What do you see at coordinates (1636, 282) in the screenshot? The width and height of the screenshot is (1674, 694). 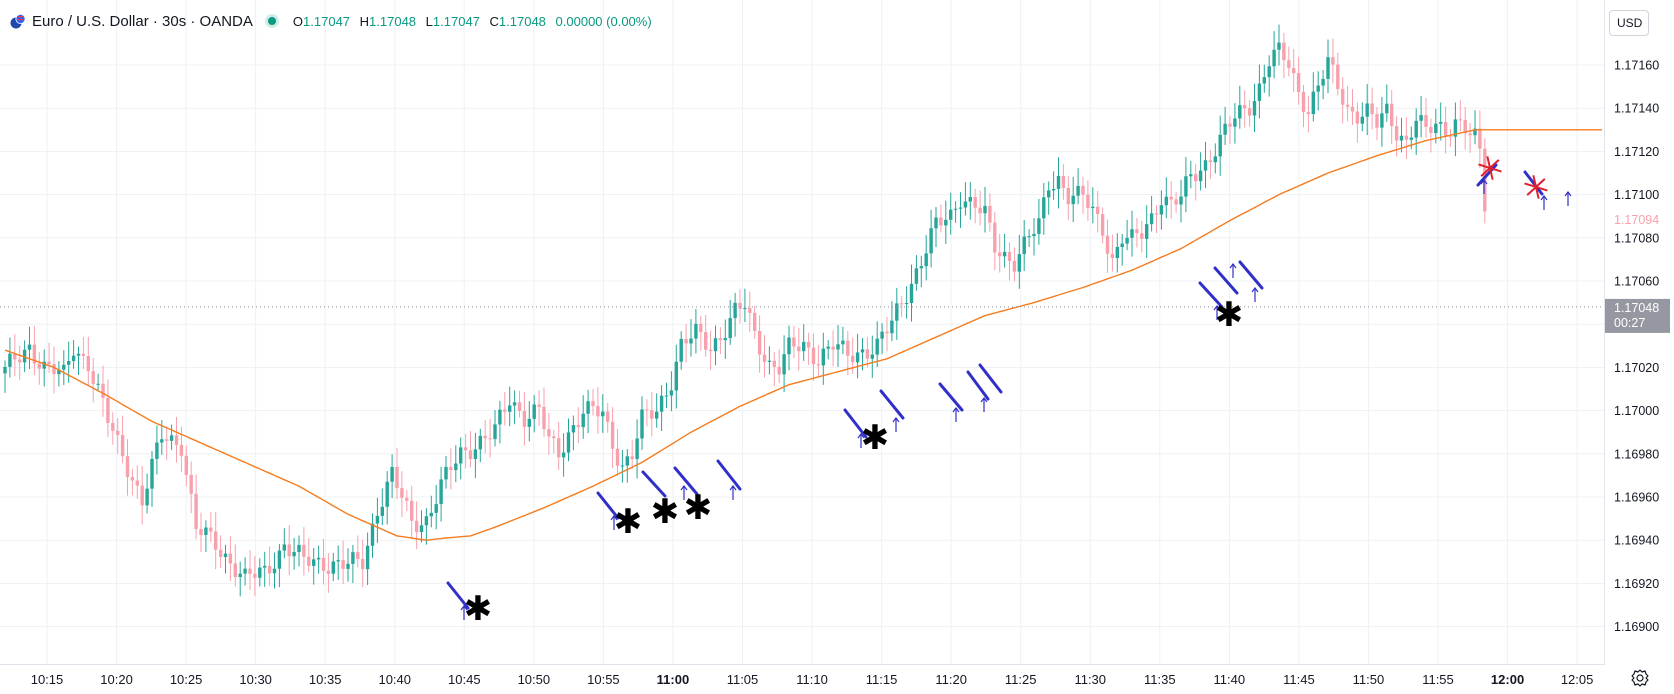 I see `price-tick-label: 1.17060` at bounding box center [1636, 282].